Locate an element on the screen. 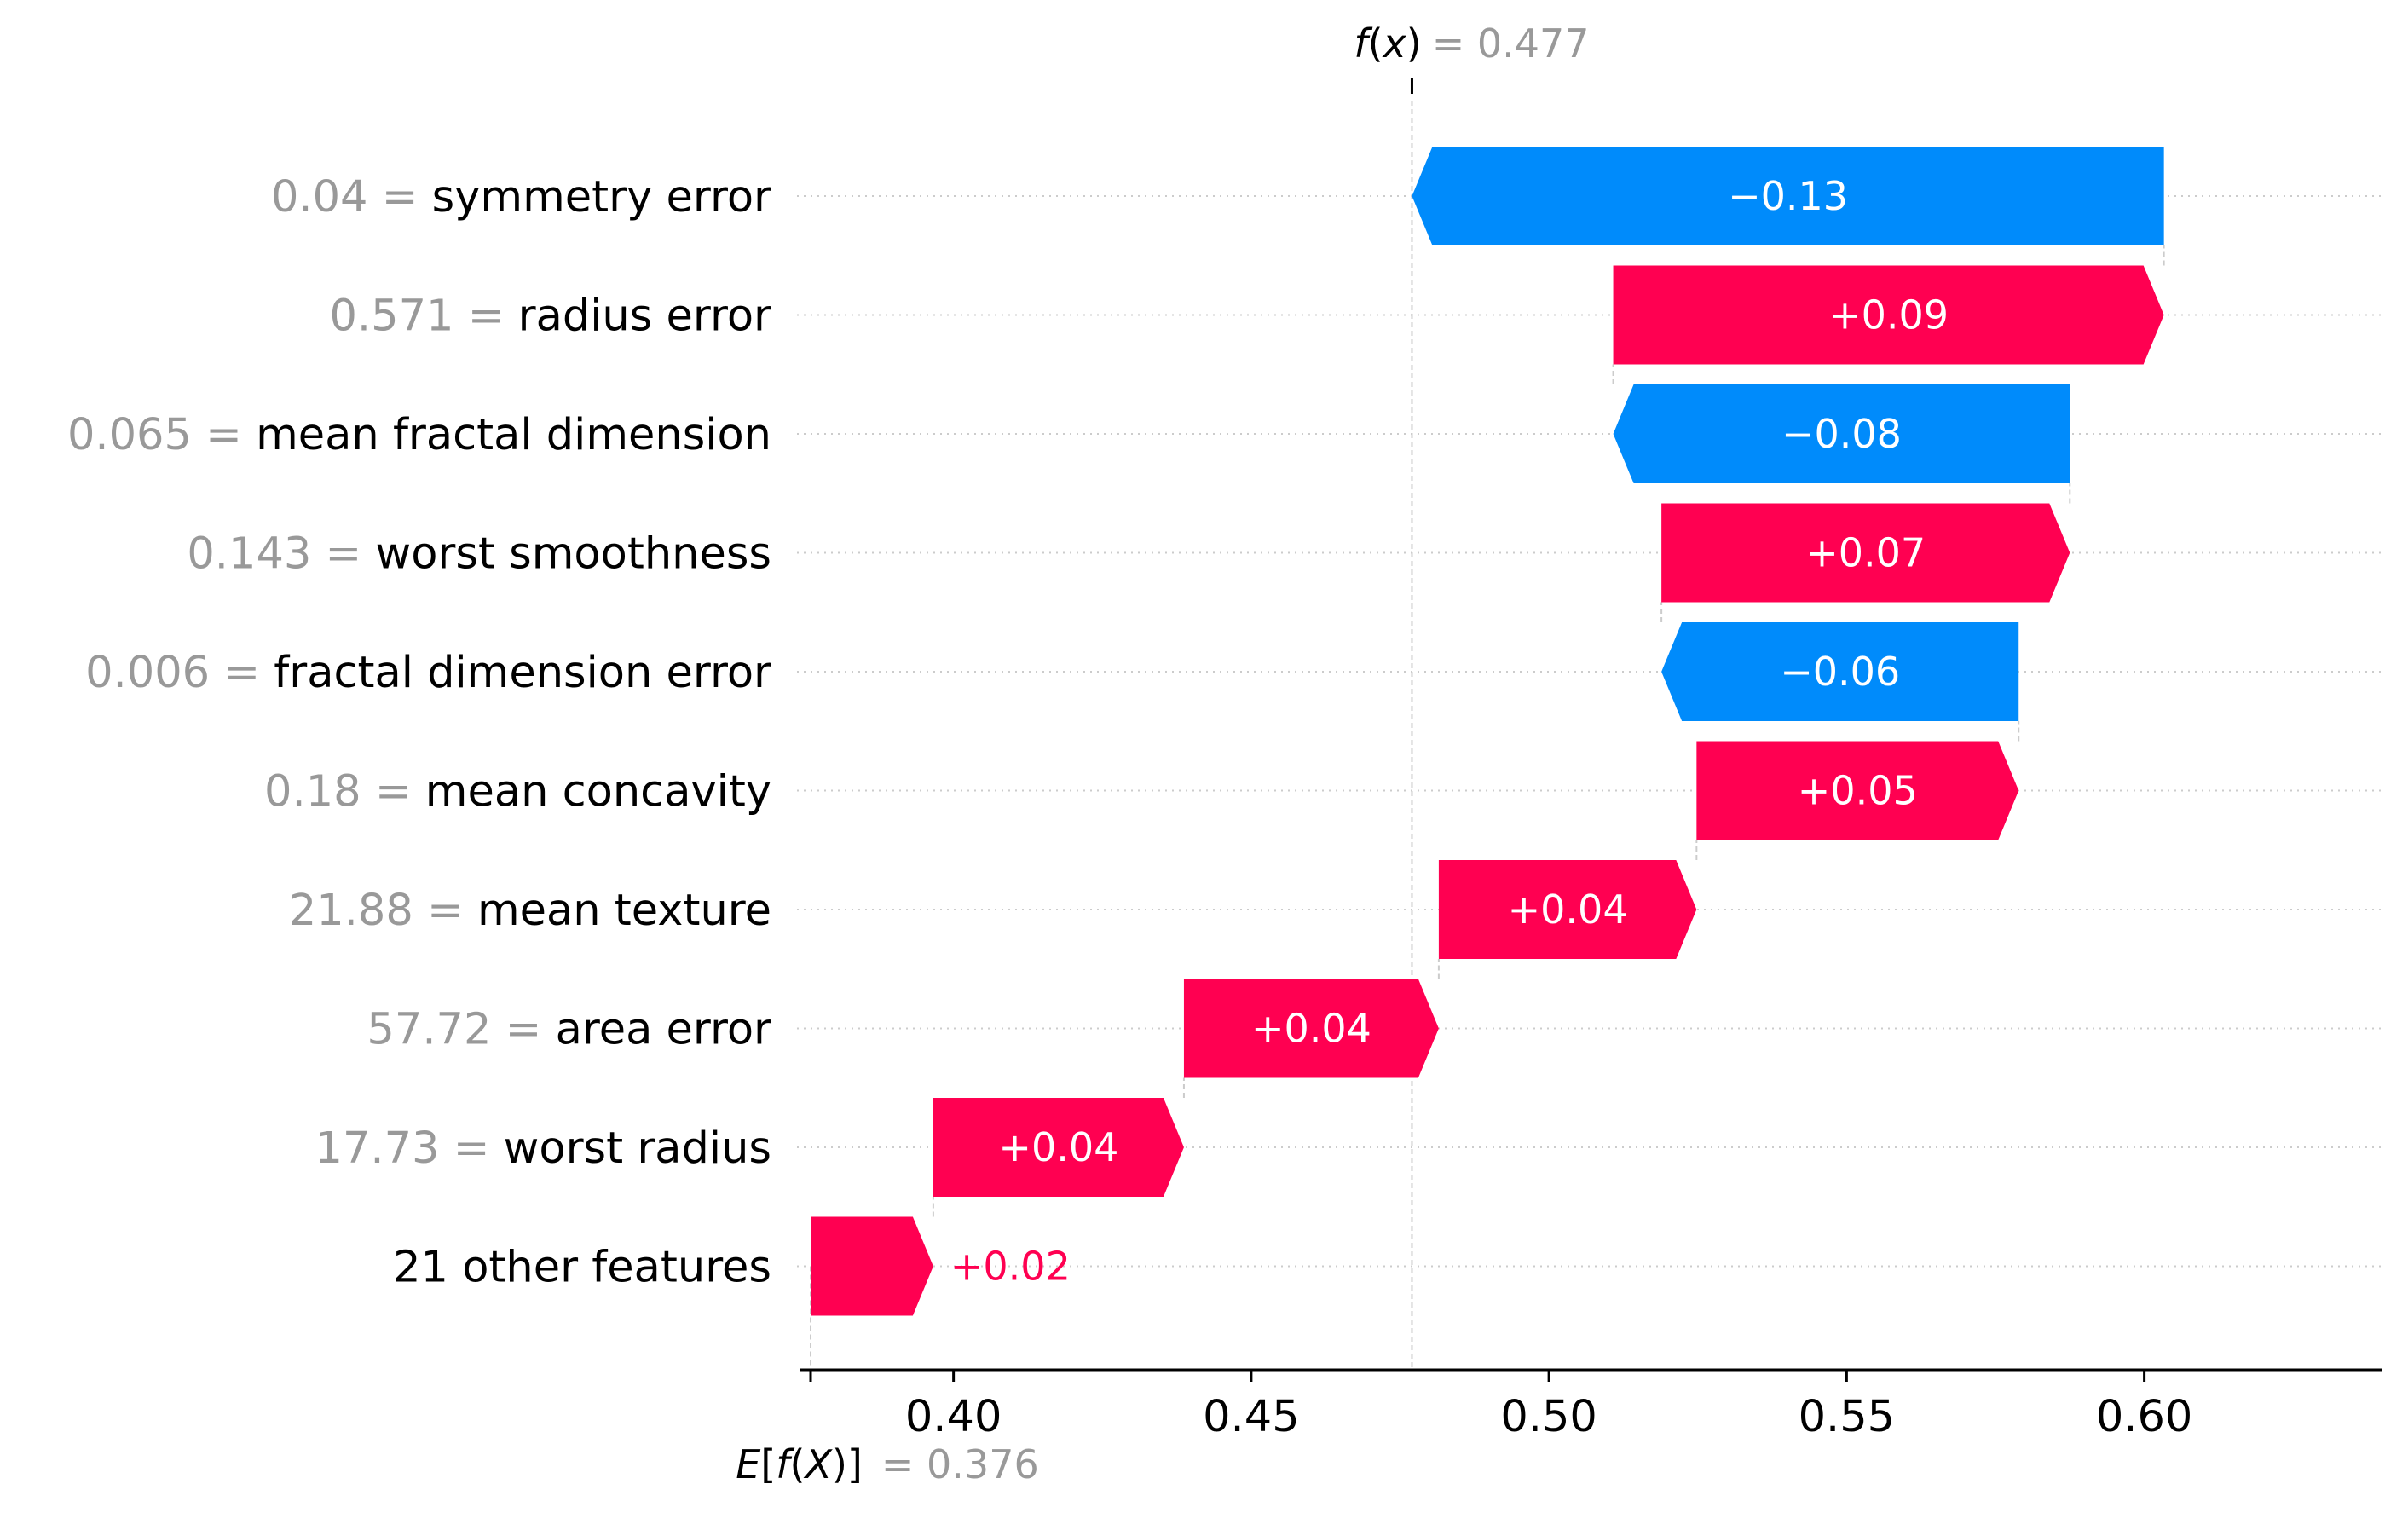  output-x-symbol: x is located at coordinates (1394, 43).